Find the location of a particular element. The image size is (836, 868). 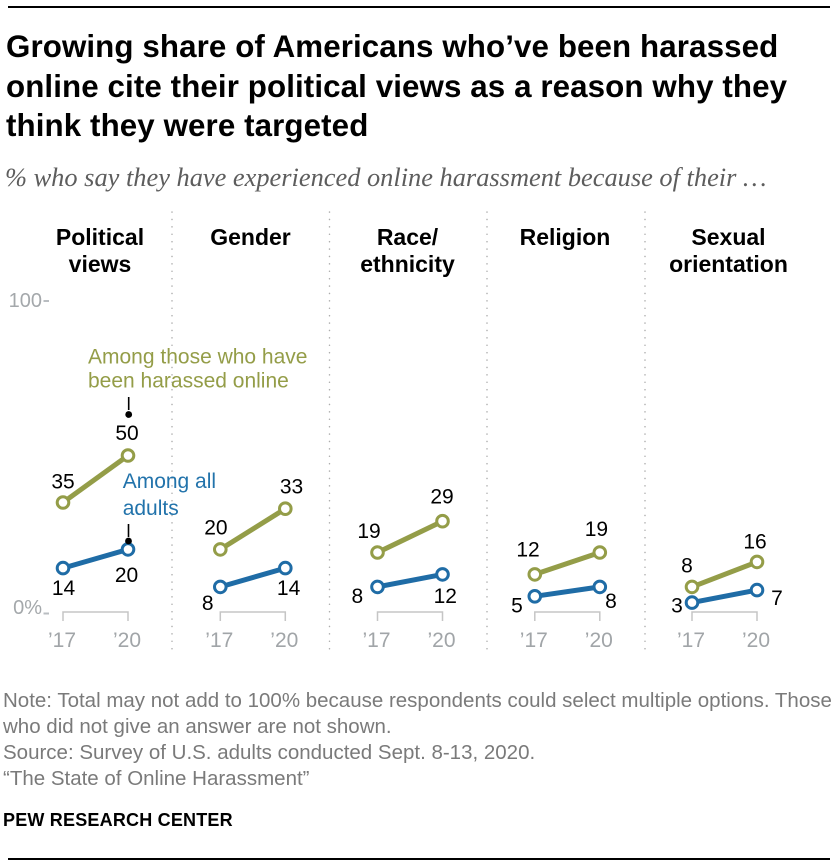

svg-text: orientation is located at coordinates (728, 264).